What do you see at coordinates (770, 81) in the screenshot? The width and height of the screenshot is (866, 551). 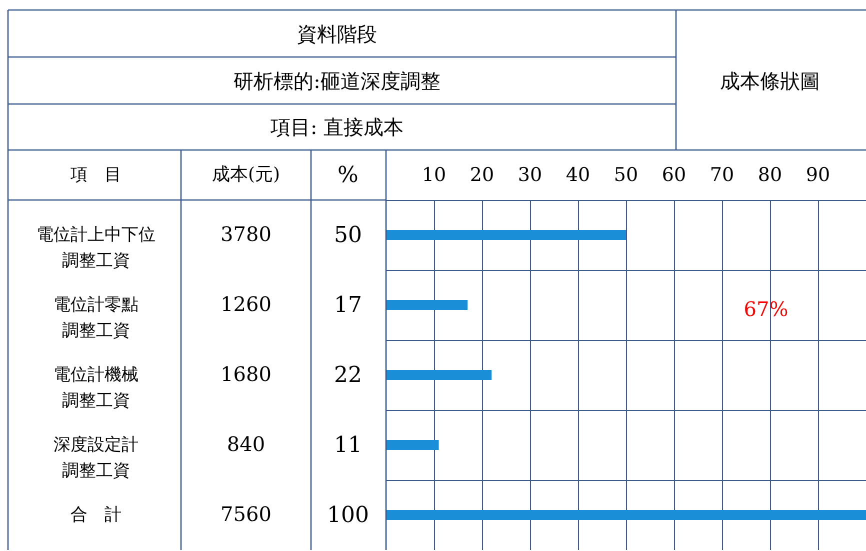 I see `text: 成本條狀圖` at bounding box center [770, 81].